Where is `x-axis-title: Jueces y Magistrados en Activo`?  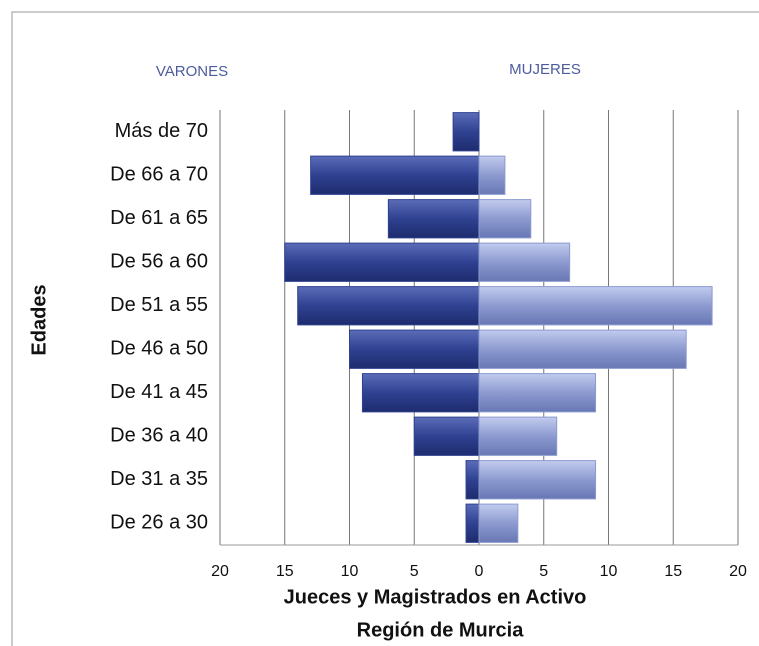 x-axis-title: Jueces y Magistrados en Activo is located at coordinates (435, 597).